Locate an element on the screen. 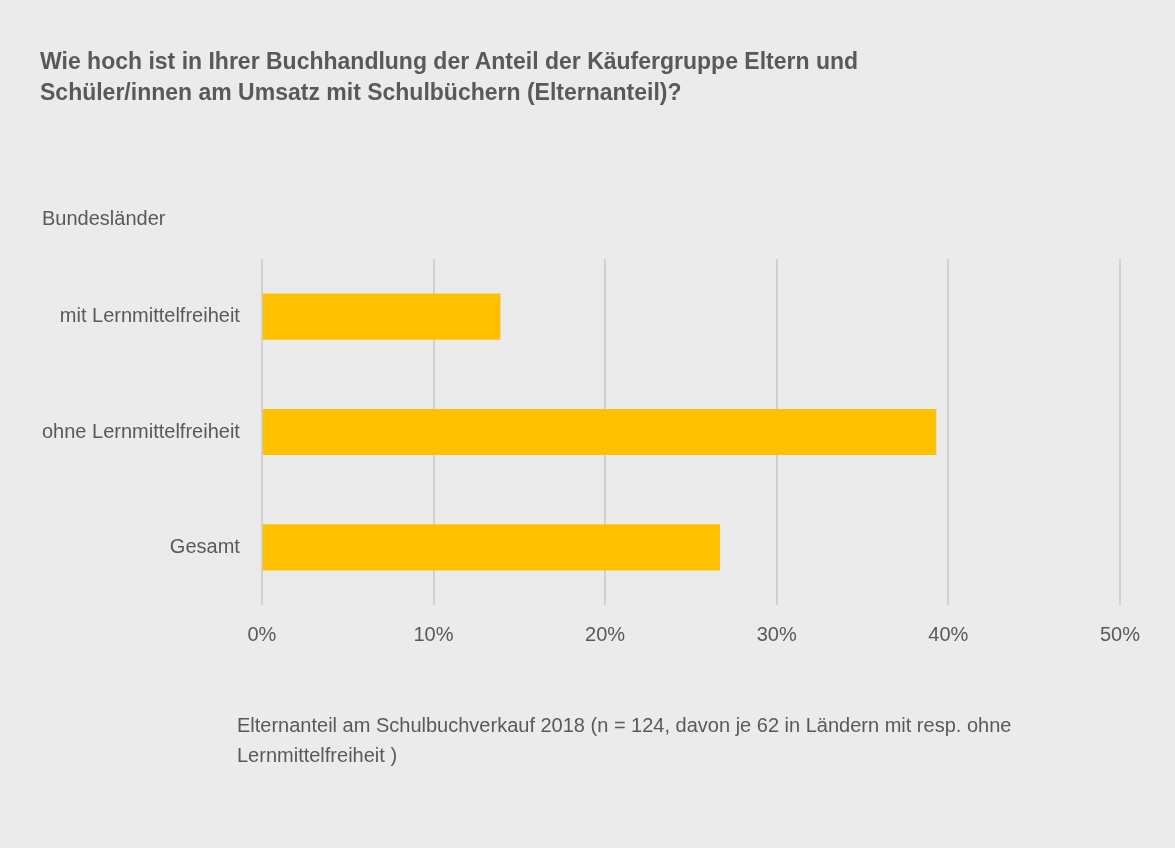  x-tick-label: 0% is located at coordinates (262, 633).